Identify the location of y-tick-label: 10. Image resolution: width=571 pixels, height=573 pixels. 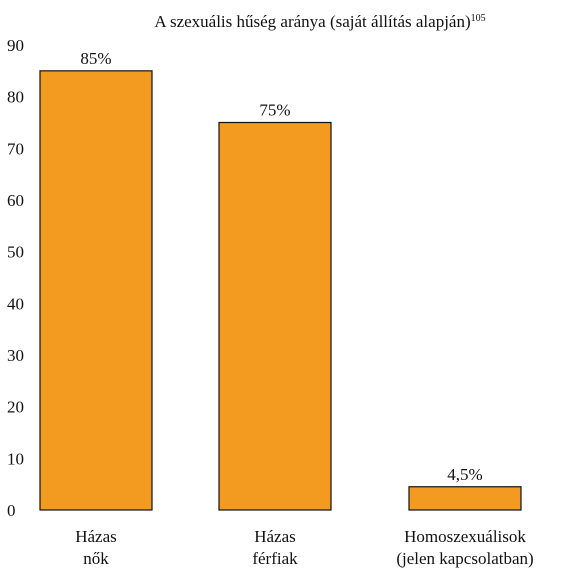
(15, 458).